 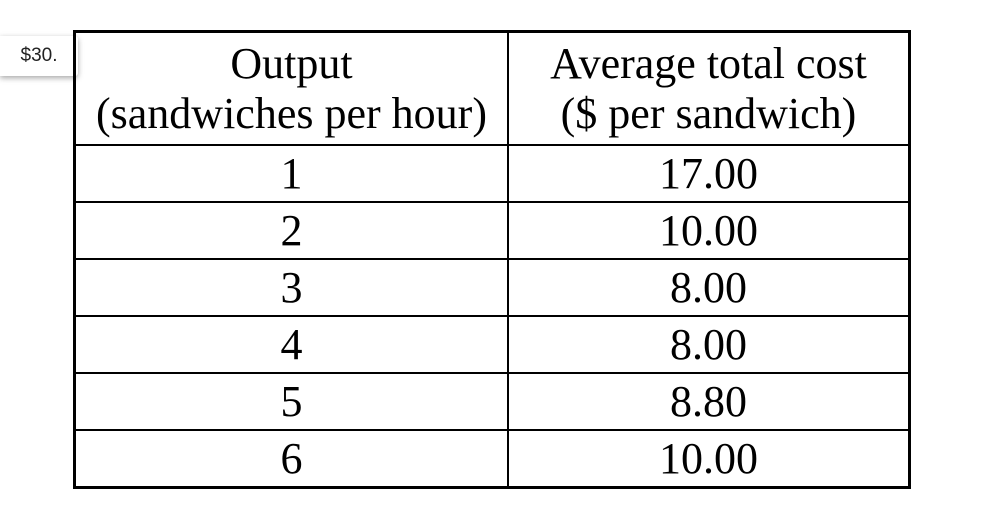 I want to click on cost-cell: 17.00, so click(x=709, y=173).